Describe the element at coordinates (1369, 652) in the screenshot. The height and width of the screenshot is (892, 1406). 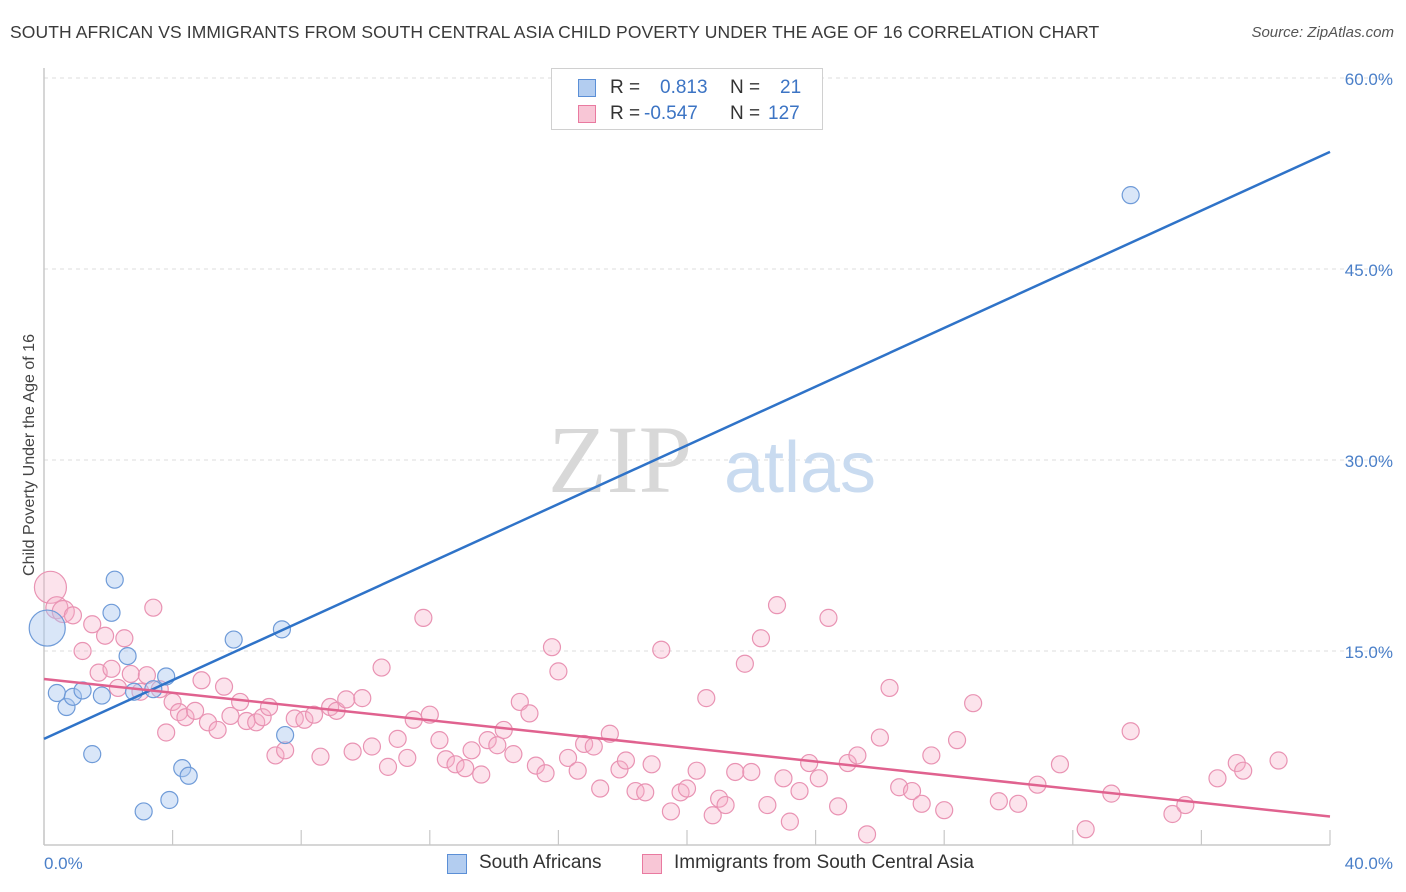
I see `y-tick-label: 15.0%` at that location.